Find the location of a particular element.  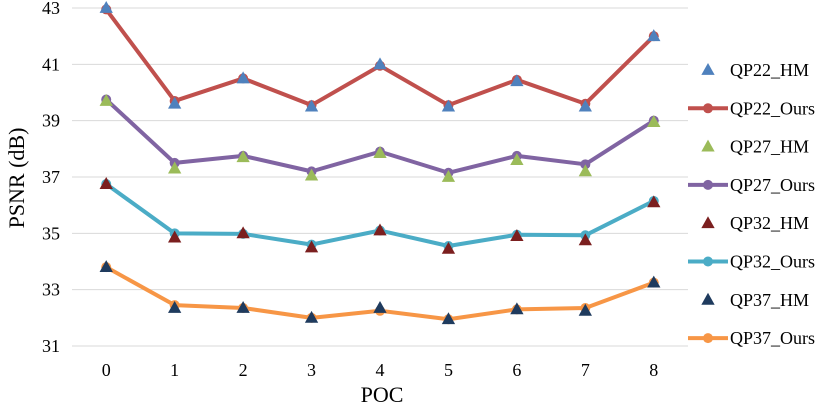

y-axis-title: PSNR (dB) is located at coordinates (16, 178).